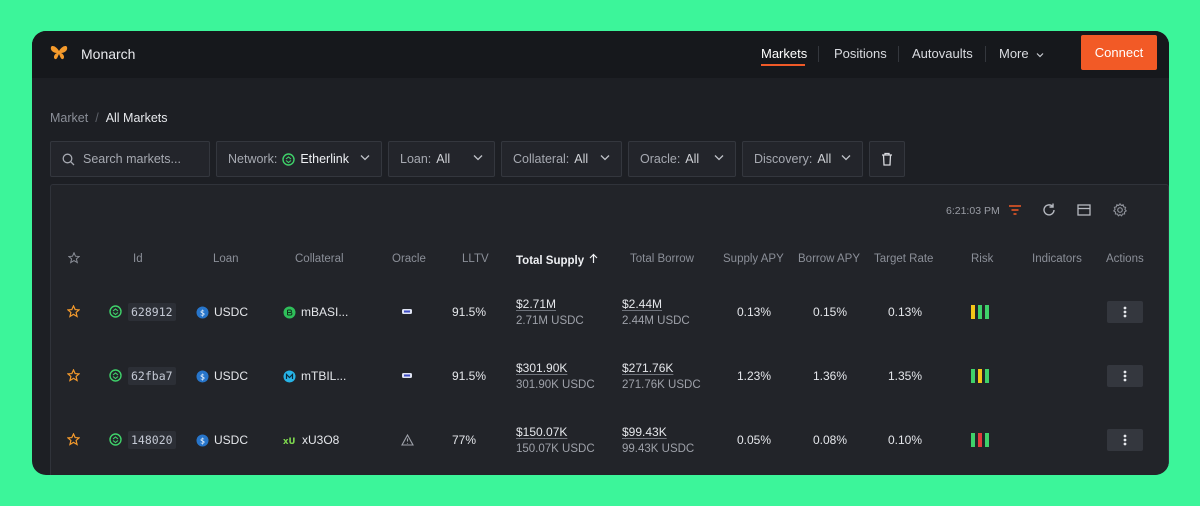 This screenshot has height=506, width=1200. Describe the element at coordinates (905, 440) in the screenshot. I see `target-rate-value: 0.10%` at that location.